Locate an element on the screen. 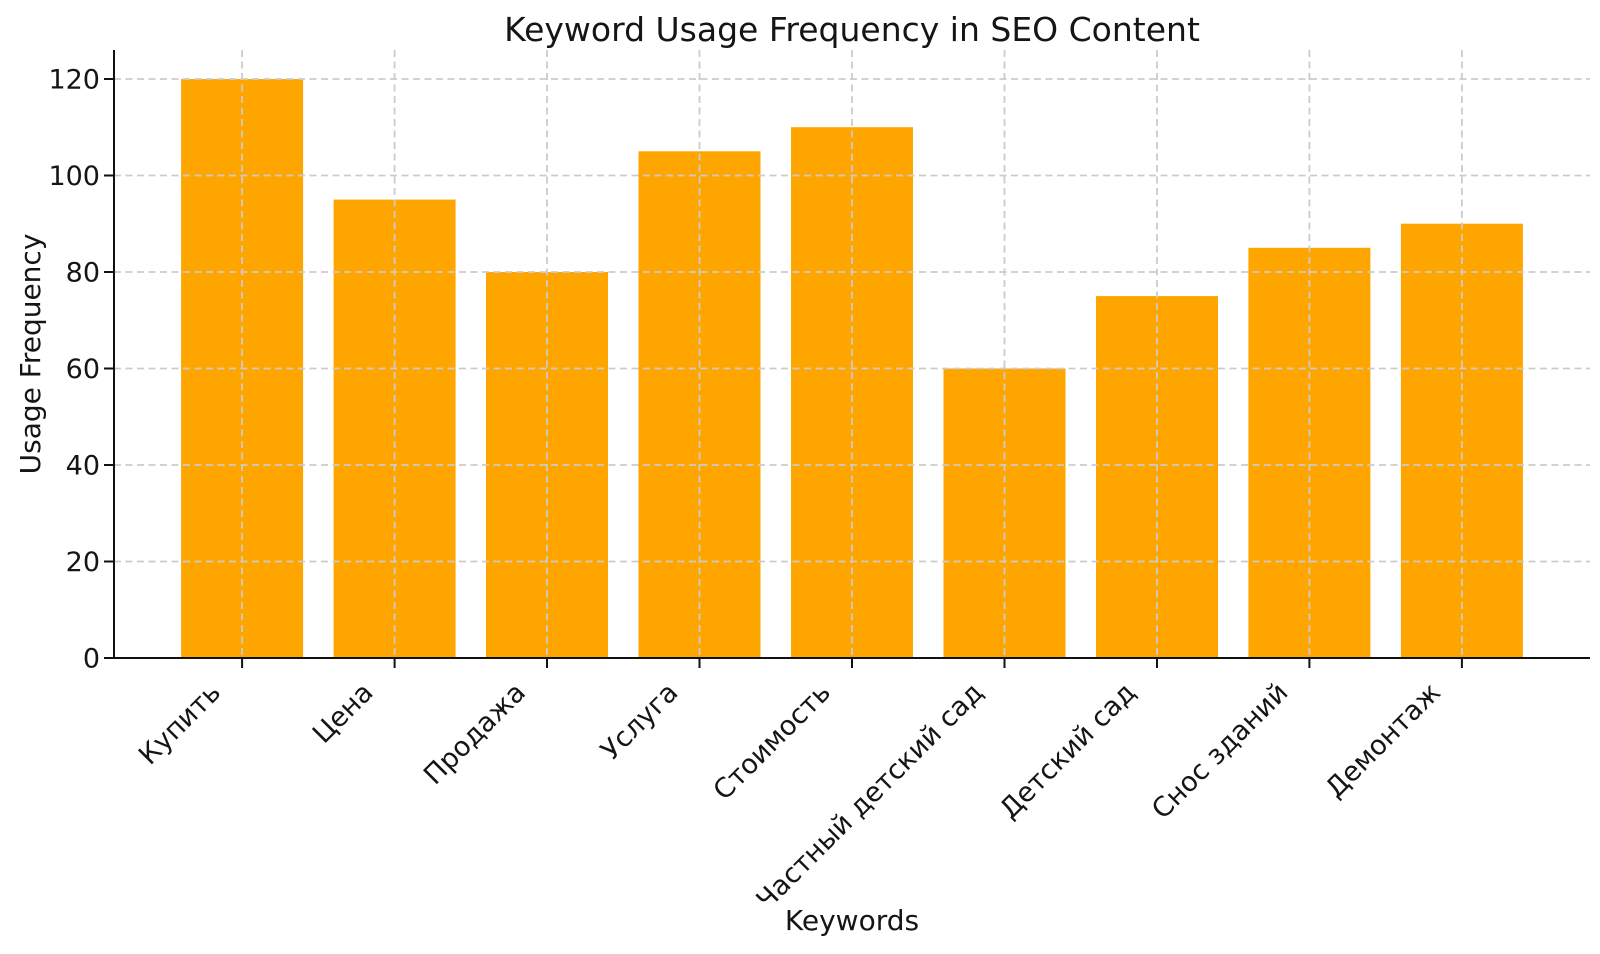  y-tick-label: 120 is located at coordinates (74, 79).